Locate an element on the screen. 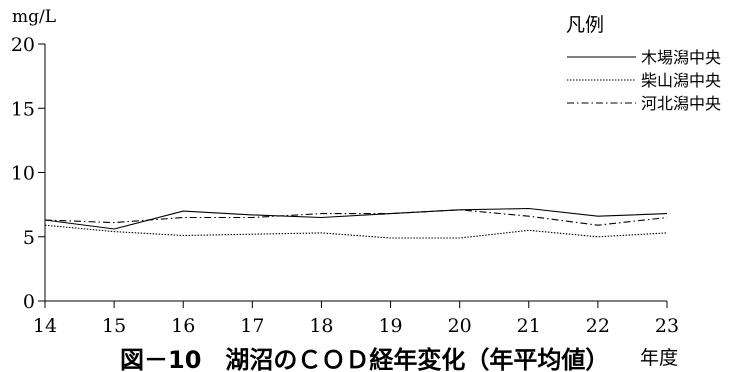 This screenshot has height=372, width=739. x-tick-label: 22 is located at coordinates (598, 326).